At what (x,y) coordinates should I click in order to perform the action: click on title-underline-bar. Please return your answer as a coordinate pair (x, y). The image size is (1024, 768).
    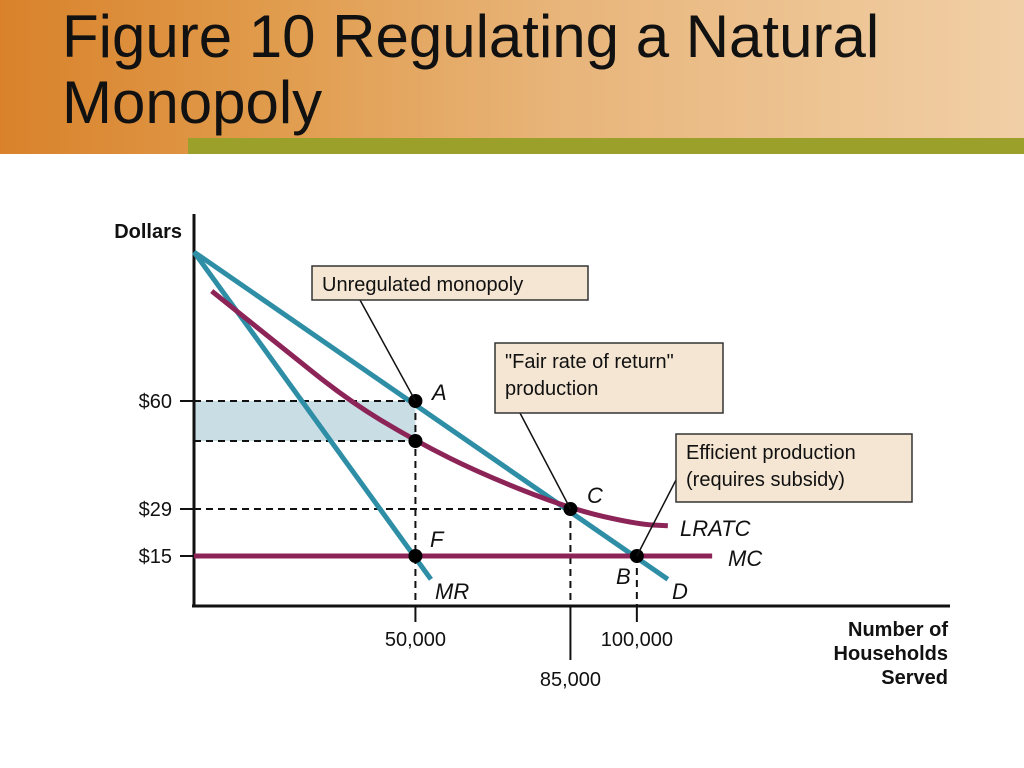
    Looking at the image, I should click on (606, 146).